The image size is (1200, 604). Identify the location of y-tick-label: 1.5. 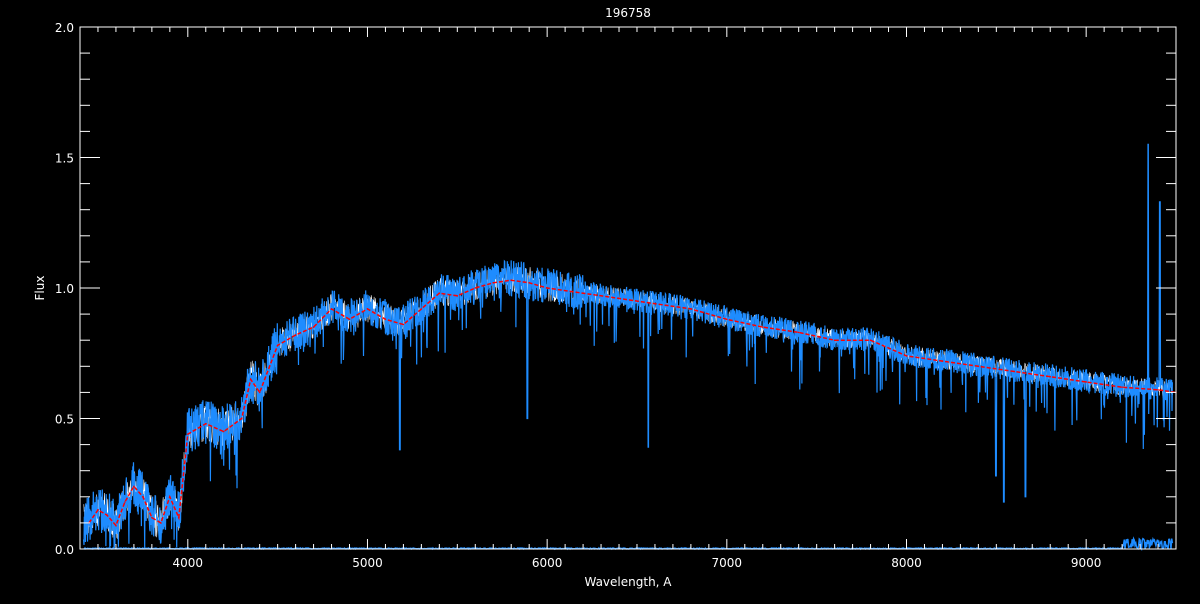
(64, 159).